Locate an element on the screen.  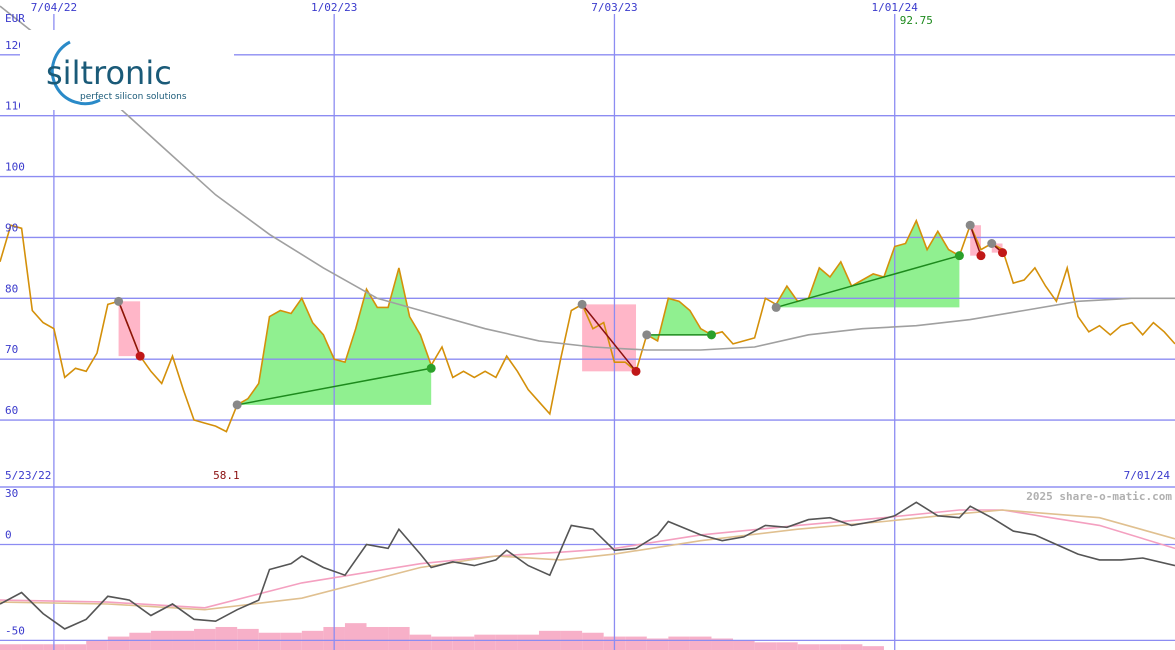
x-tick-label: 7/04/22 is located at coordinates (54, 7).